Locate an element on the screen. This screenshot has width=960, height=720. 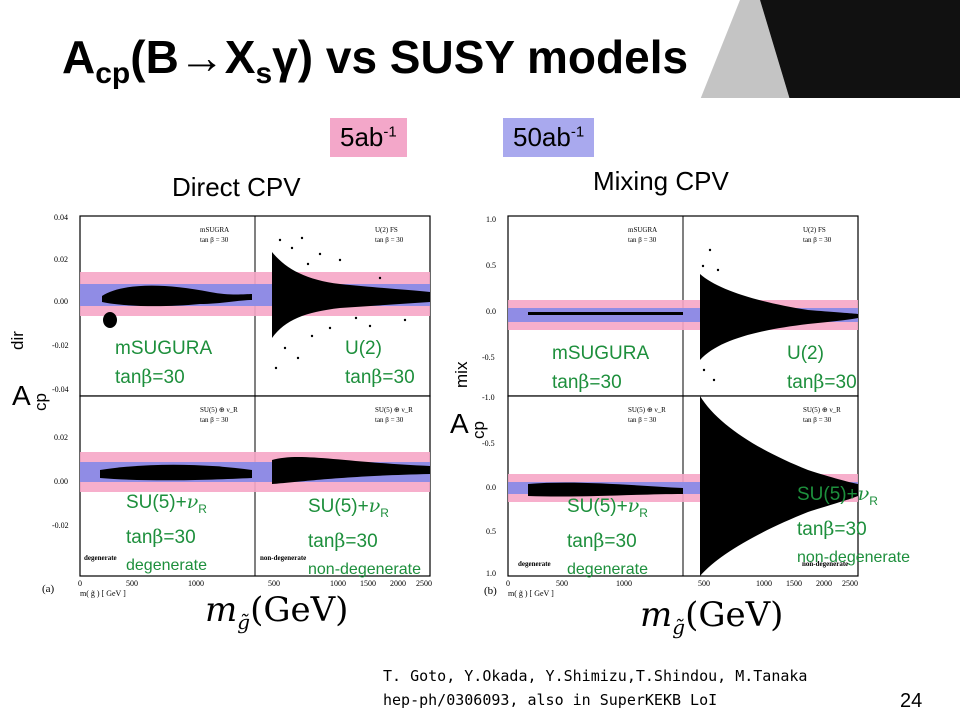
xaxis-formula-left: mg̃(GeV) is located at coordinates (277, 612).